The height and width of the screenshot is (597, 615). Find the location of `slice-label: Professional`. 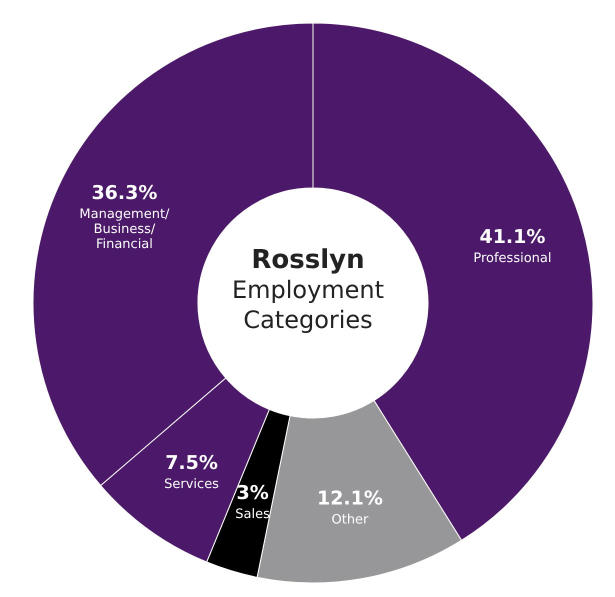

slice-label: Professional is located at coordinates (512, 258).